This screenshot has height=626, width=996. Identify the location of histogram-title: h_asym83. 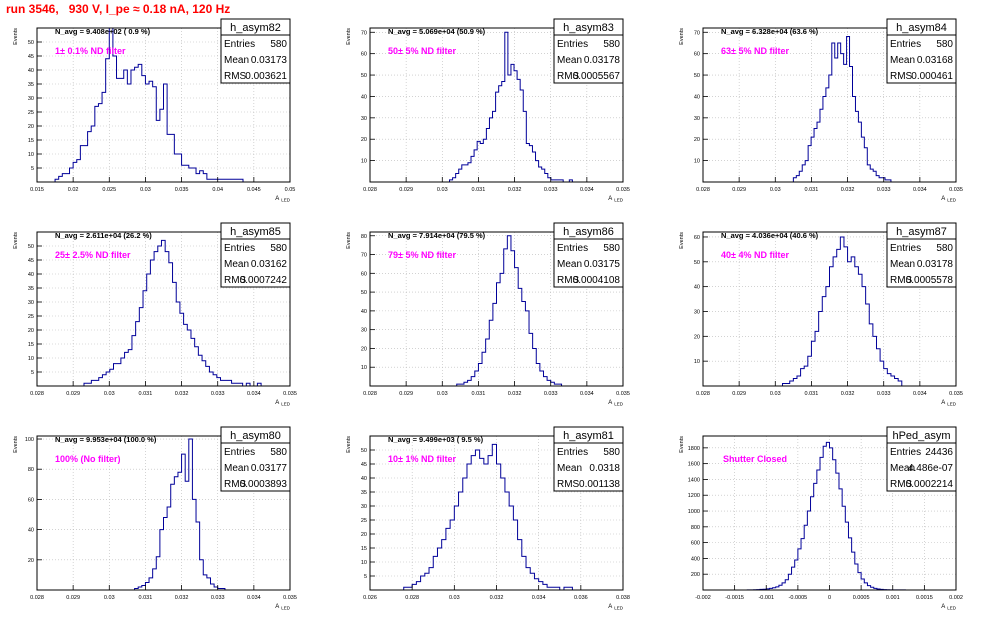
(588, 28).